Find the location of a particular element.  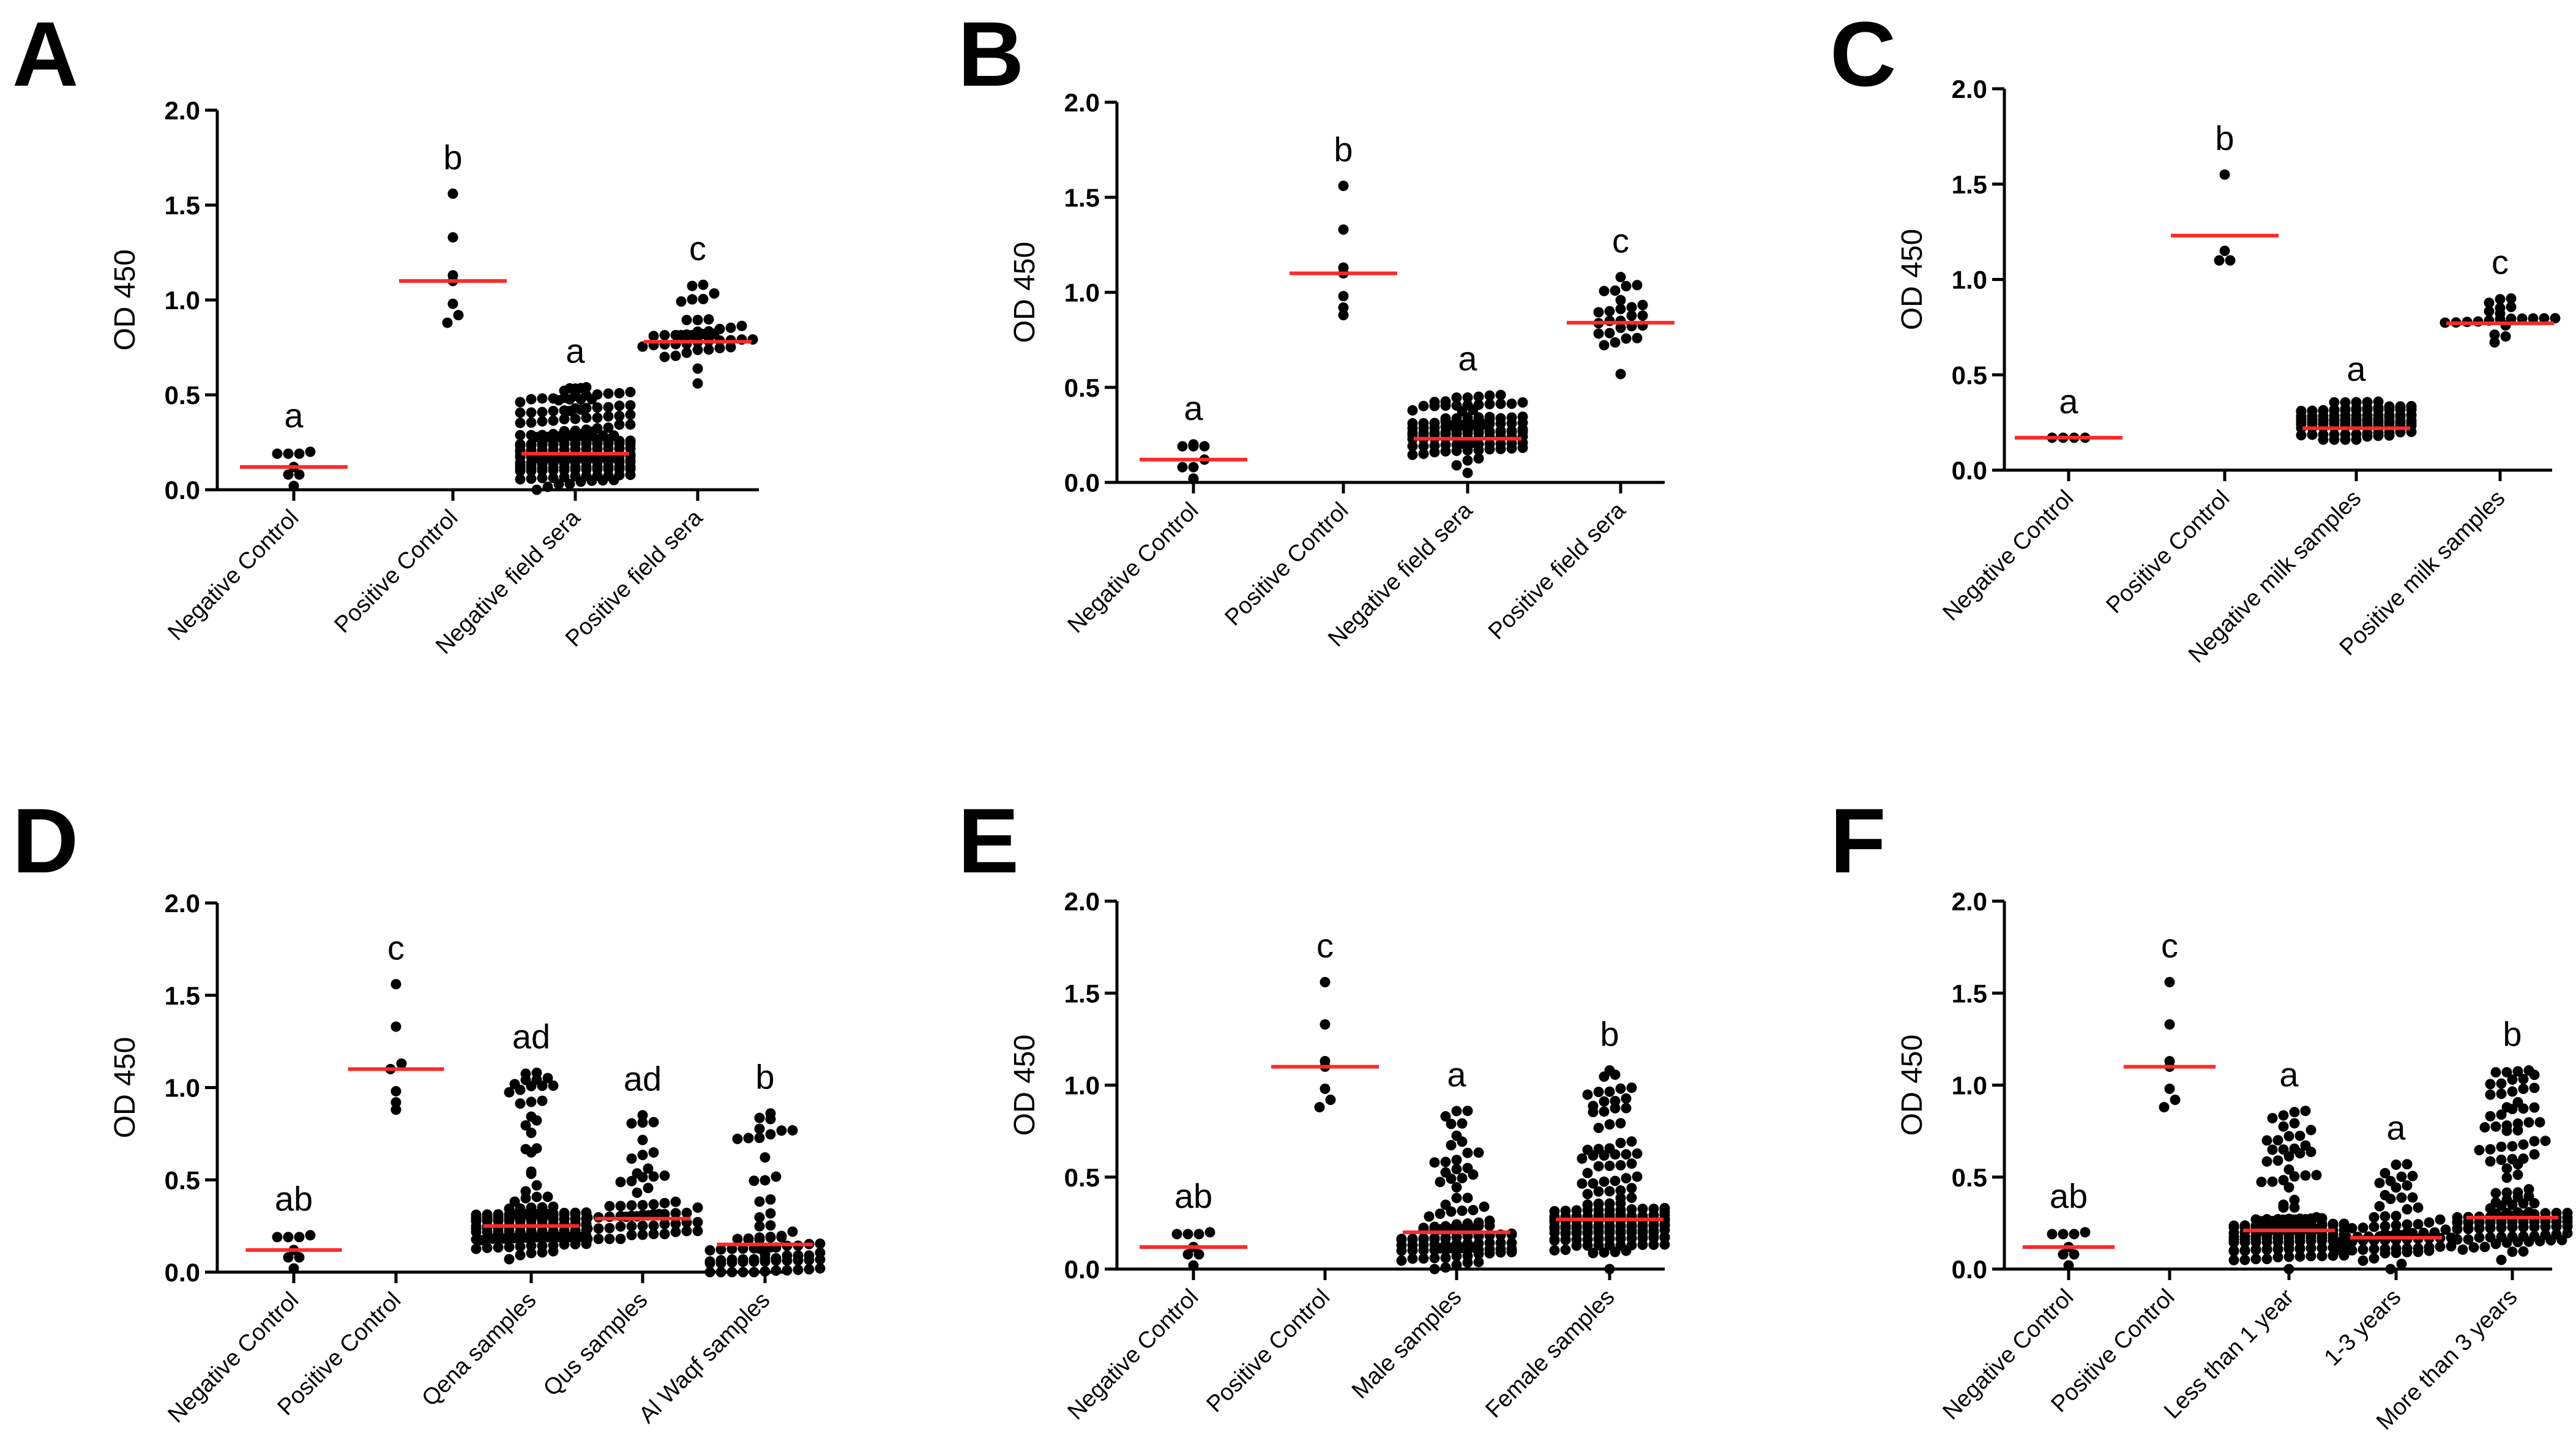

y-tick-label: 2.0 is located at coordinates (1082, 102).